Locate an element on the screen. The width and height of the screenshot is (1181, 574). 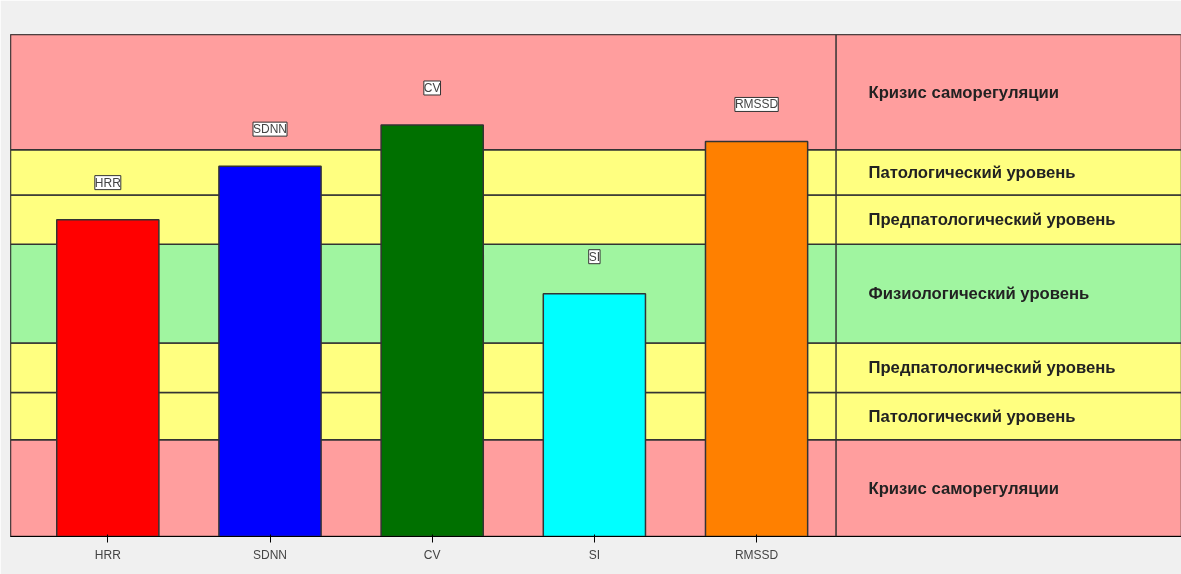
band-label: Физиологический уровень is located at coordinates (979, 294).